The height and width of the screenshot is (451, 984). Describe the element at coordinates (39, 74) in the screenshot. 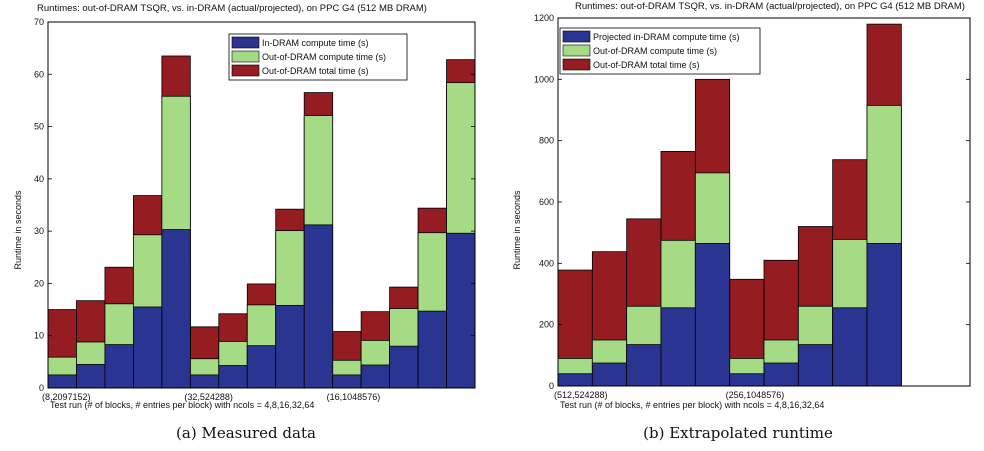

I see `y-tick-label: 60` at that location.